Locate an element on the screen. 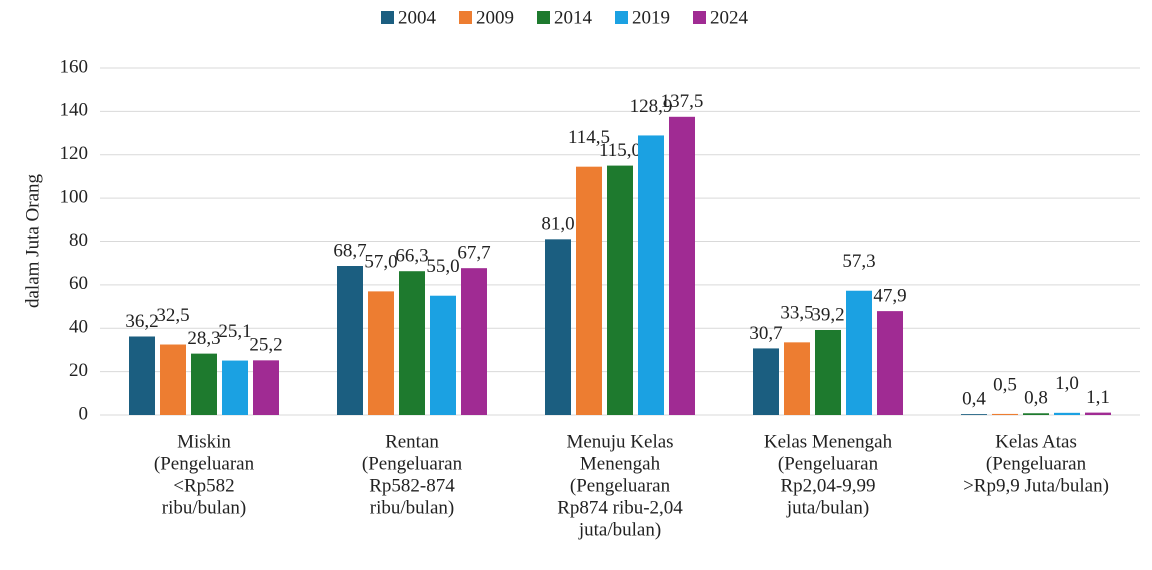 This screenshot has height=570, width=1152. y-tick-label: 120 is located at coordinates (74, 153).